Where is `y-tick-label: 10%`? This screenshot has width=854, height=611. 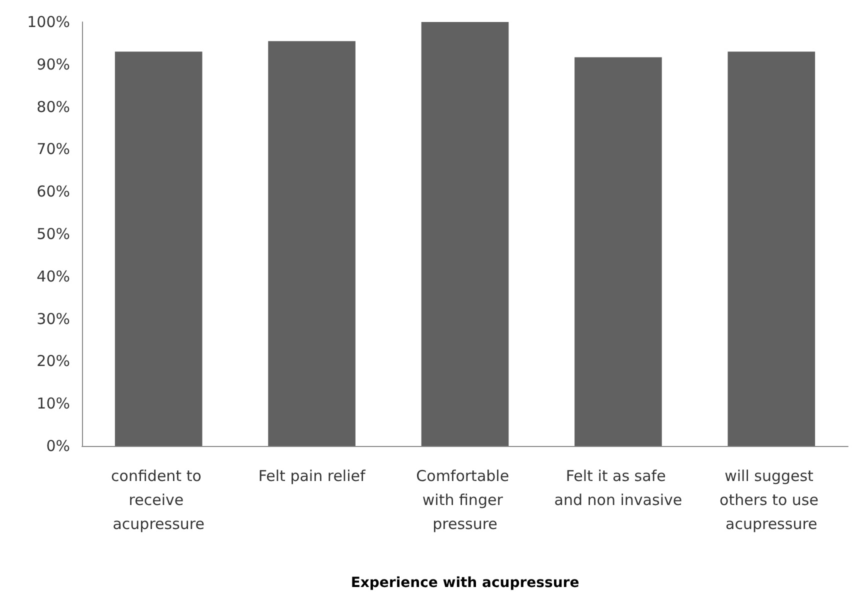
y-tick-label: 10% is located at coordinates (53, 403).